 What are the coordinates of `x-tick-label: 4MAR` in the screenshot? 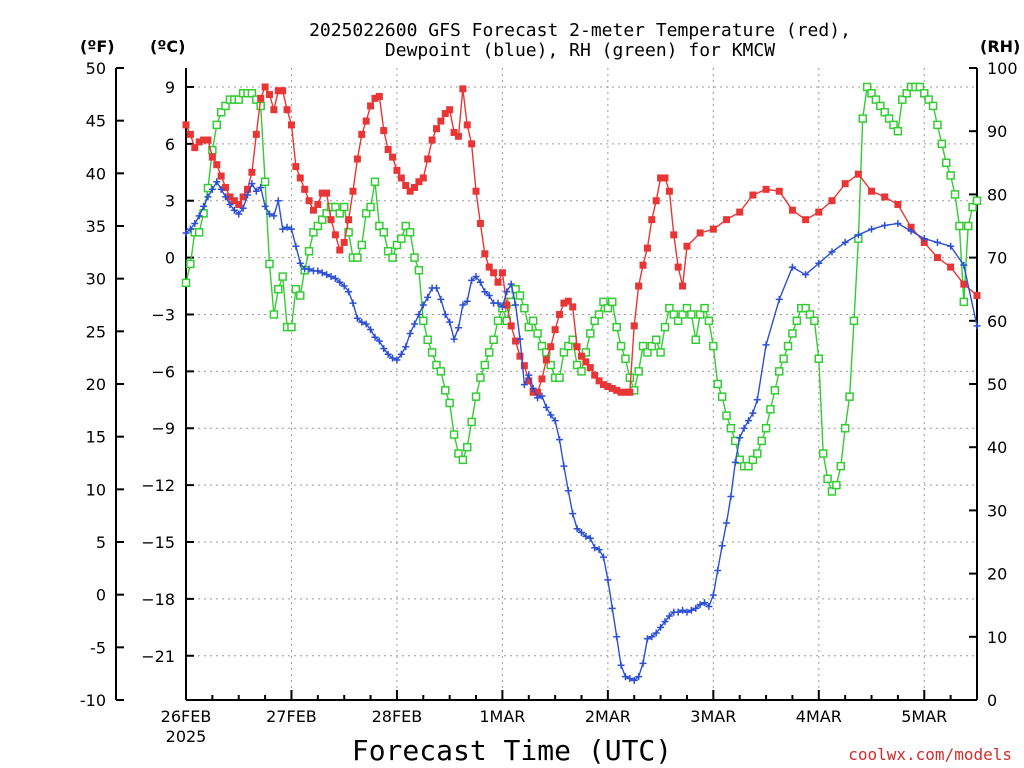 It's located at (819, 716).